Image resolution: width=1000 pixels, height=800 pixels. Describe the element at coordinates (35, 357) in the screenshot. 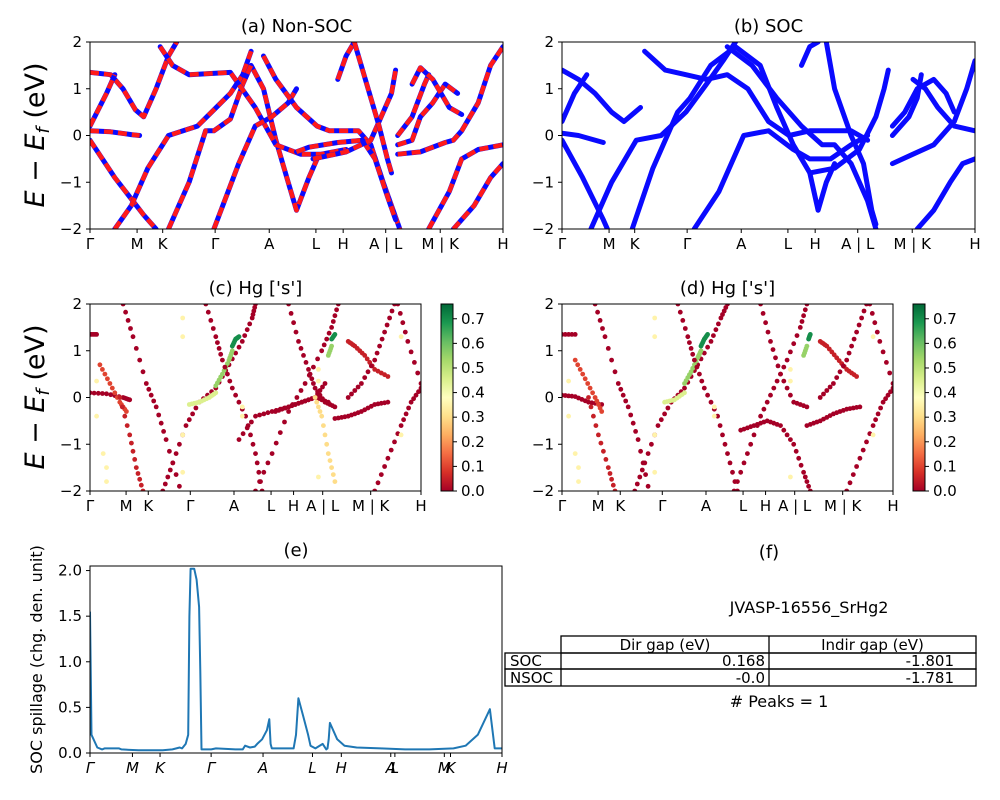

I see `energy-ylabel-unit: (eV)` at that location.